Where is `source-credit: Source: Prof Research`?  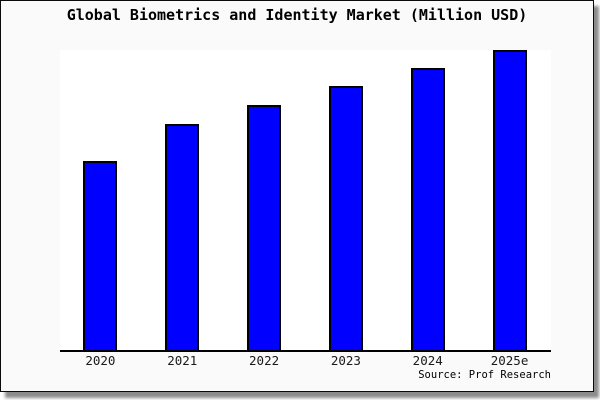
source-credit: Source: Prof Research is located at coordinates (484, 375).